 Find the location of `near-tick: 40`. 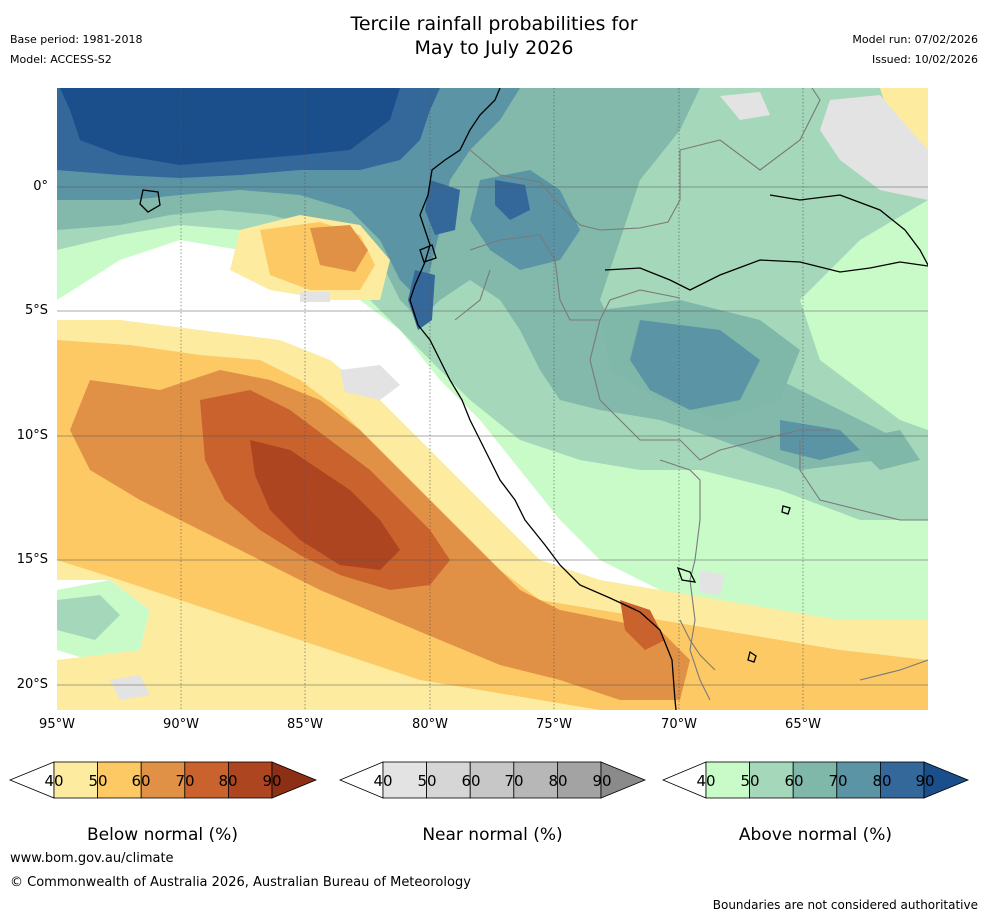

near-tick: 40 is located at coordinates (383, 781).